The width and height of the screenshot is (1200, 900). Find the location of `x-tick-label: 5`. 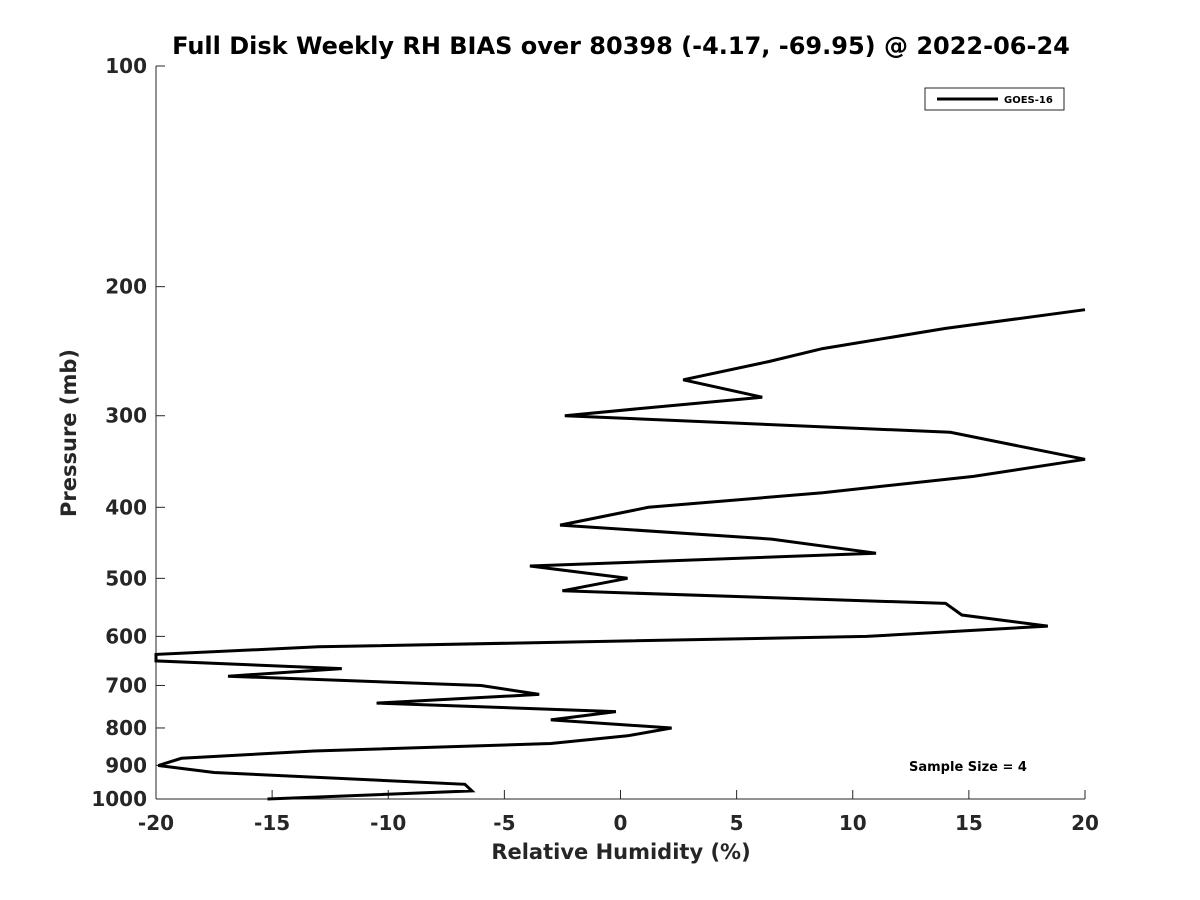

x-tick-label: 5 is located at coordinates (737, 823).